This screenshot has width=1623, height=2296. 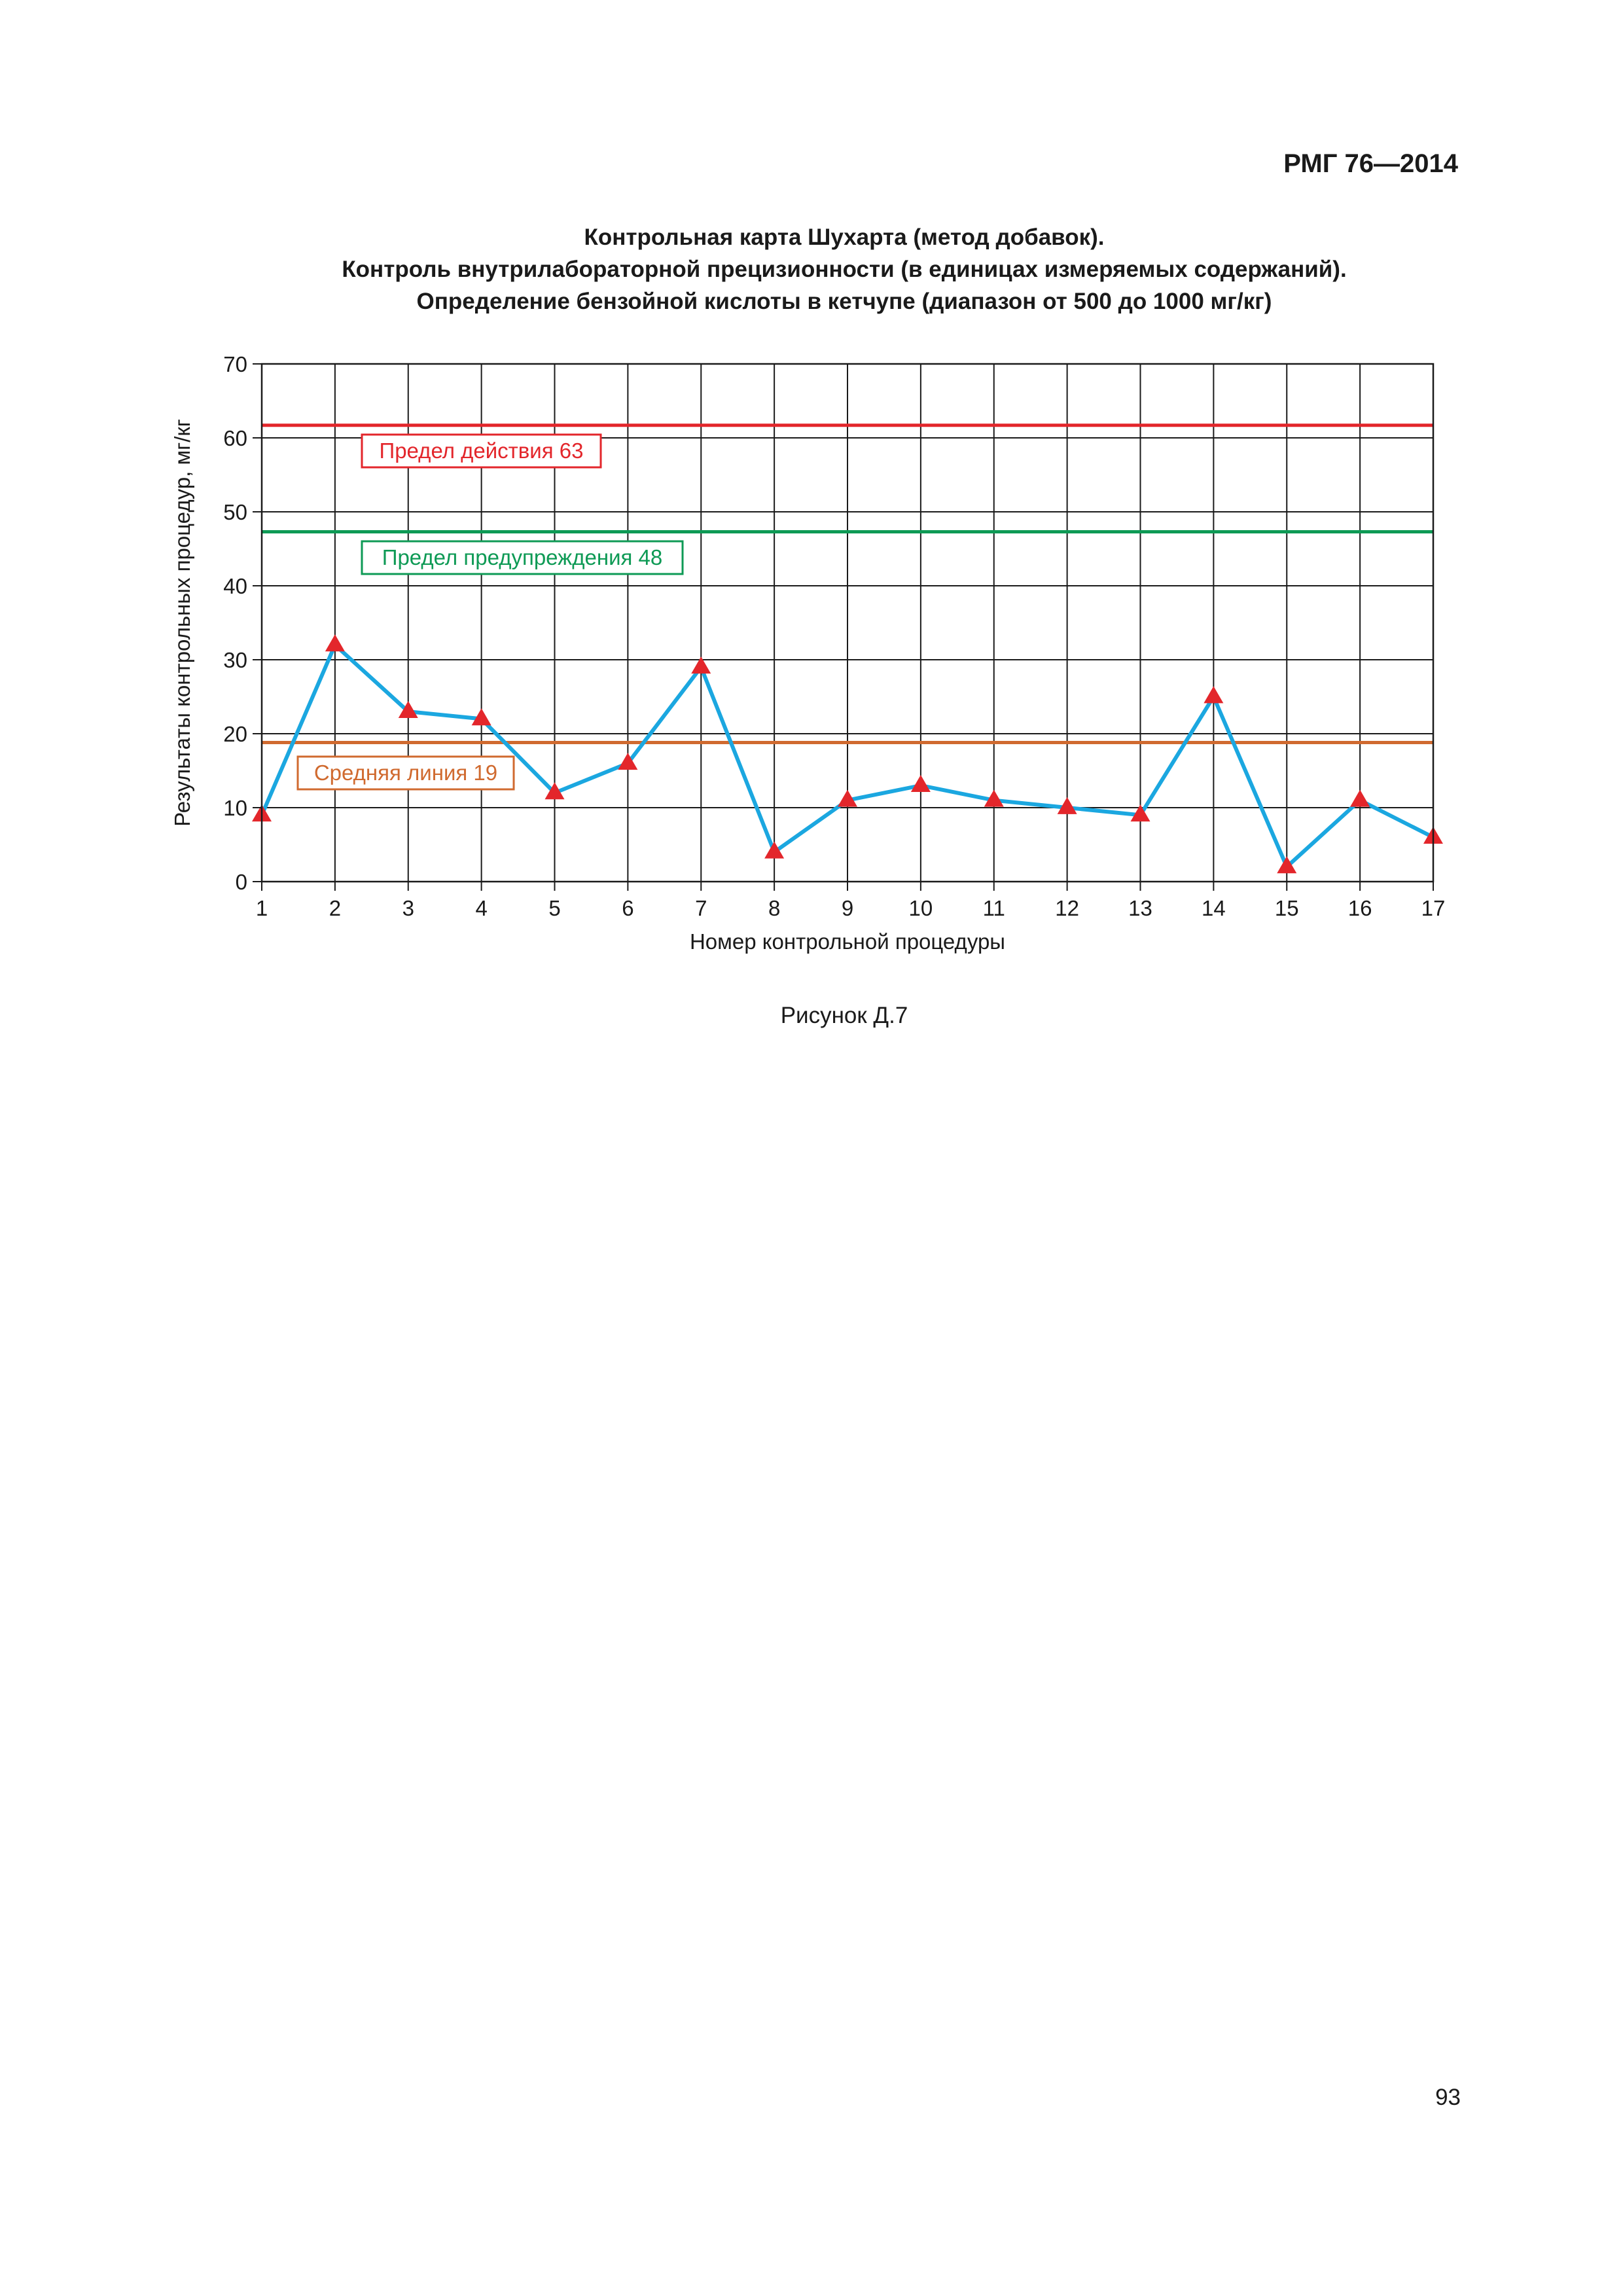 I want to click on x-tick-label: 16, so click(x=1360, y=908).